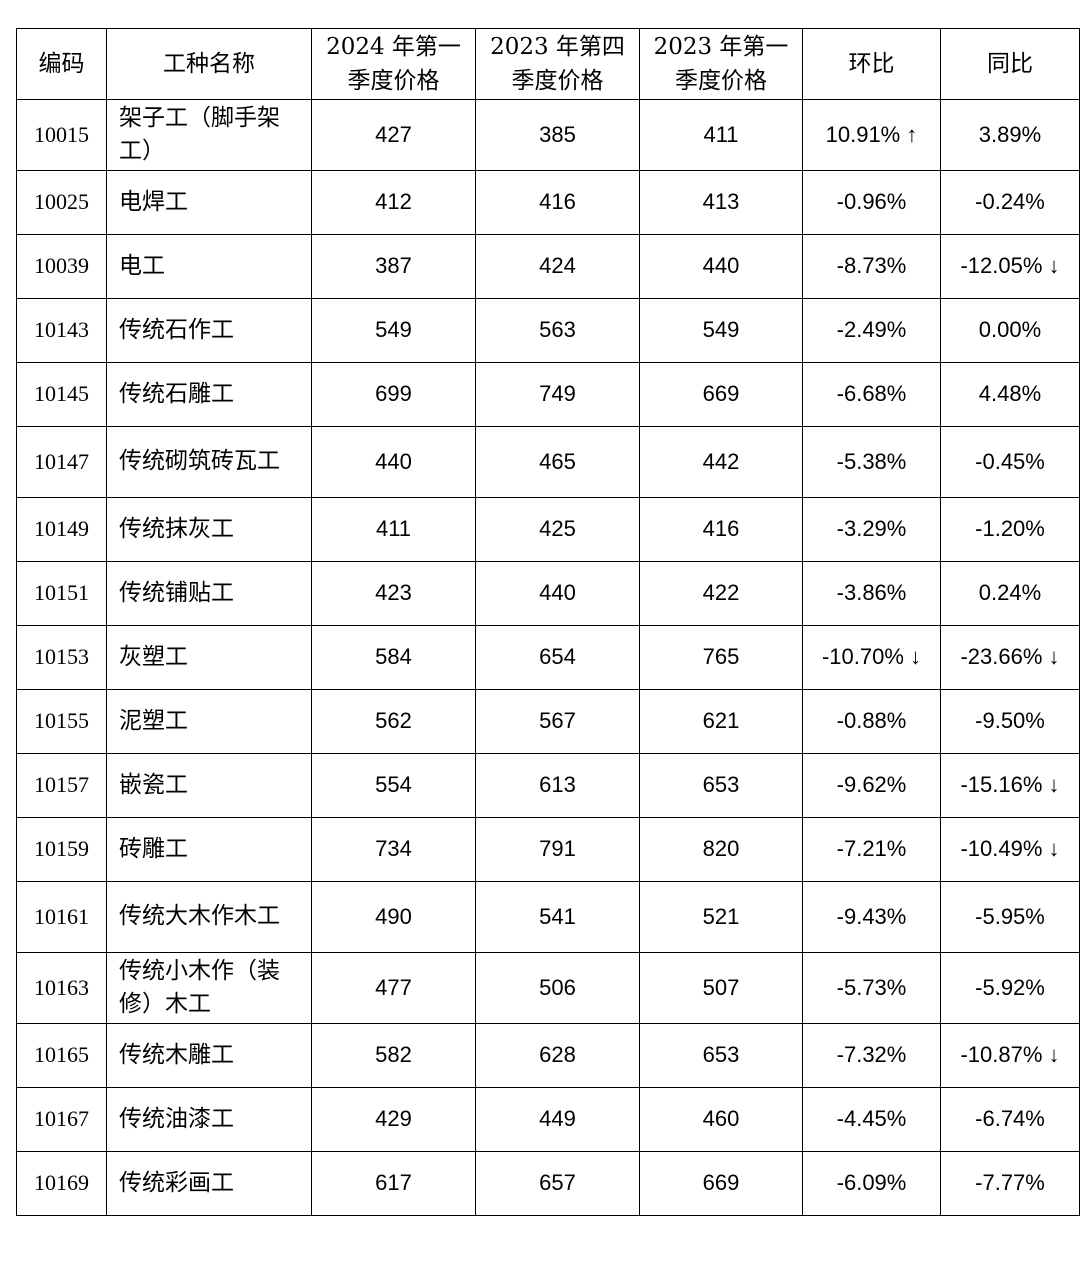 The width and height of the screenshot is (1080, 1269). Describe the element at coordinates (393, 266) in the screenshot. I see `cell-q1-2024: 387` at that location.